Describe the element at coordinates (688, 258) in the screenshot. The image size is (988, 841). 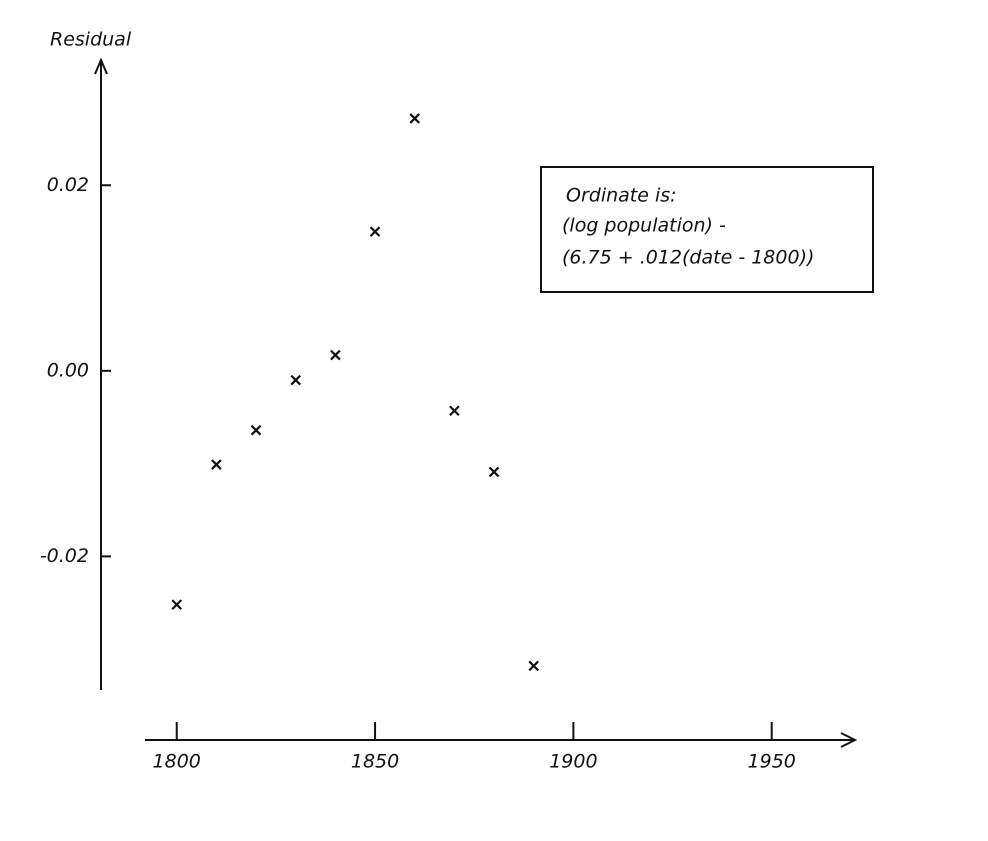
I see `annotation-line: (6.75 + .012(date - 1800))` at that location.